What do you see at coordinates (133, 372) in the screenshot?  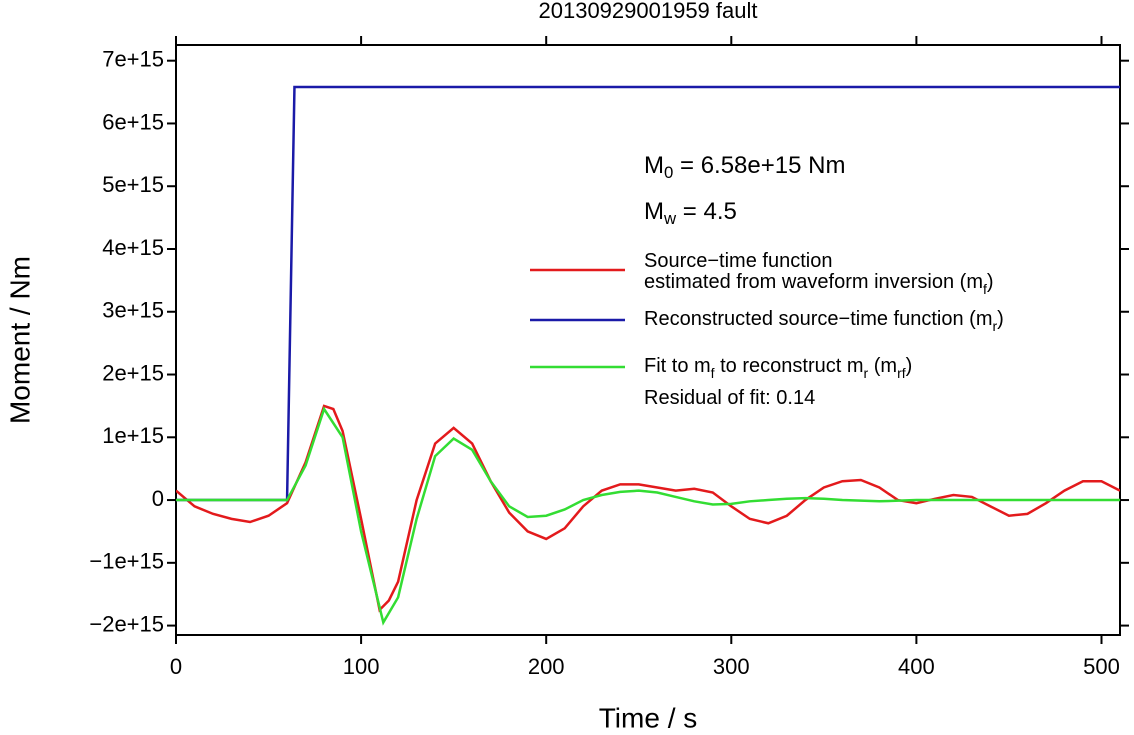 I see `y-tick-label: 2e+15` at bounding box center [133, 372].